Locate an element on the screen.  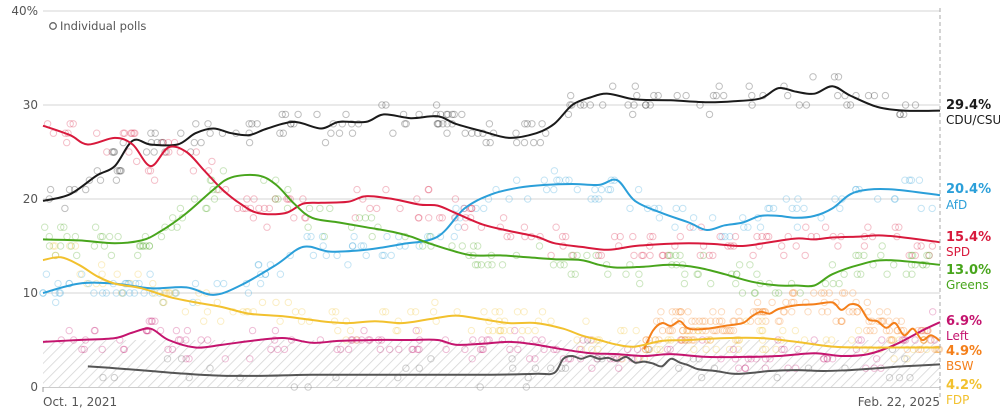
y-tick-label: 10 is located at coordinates (30, 293).